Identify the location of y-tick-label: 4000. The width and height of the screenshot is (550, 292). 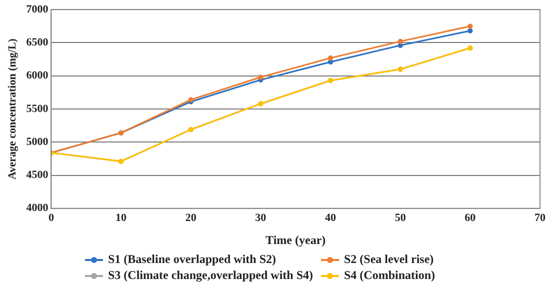
(37, 208).